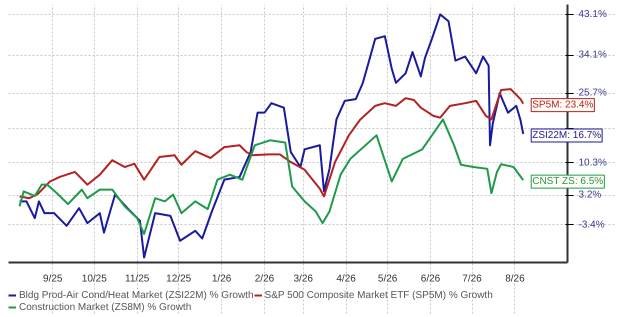 The height and width of the screenshot is (317, 620). I want to click on annotation: CNST ZS: 6.5%, so click(568, 182).